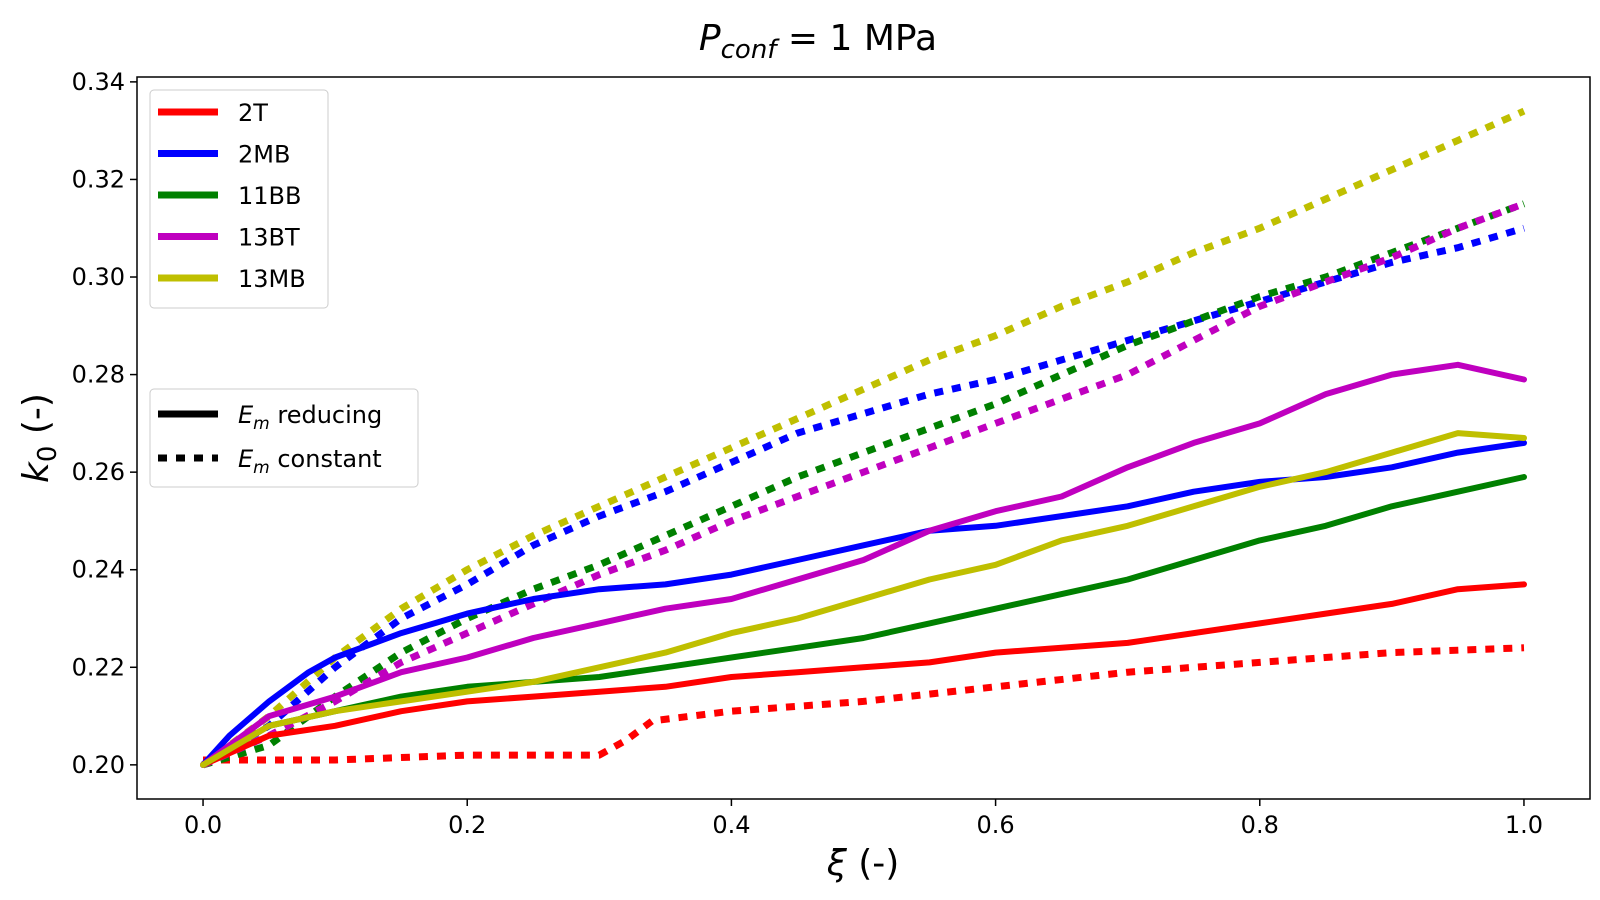 The width and height of the screenshot is (1600, 900). I want to click on x-axis-ticks: 0.0 0.2 0.4 0.6 0.8 1.0, so click(863, 819).